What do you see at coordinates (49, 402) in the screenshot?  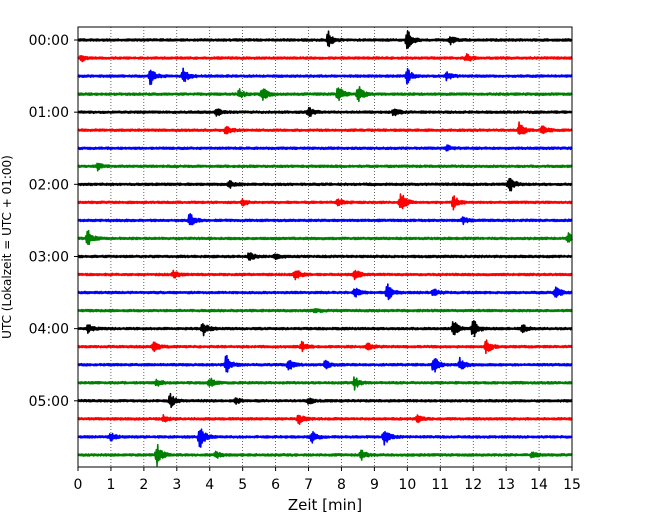 I see `y-tick-label: 05:00` at bounding box center [49, 402].